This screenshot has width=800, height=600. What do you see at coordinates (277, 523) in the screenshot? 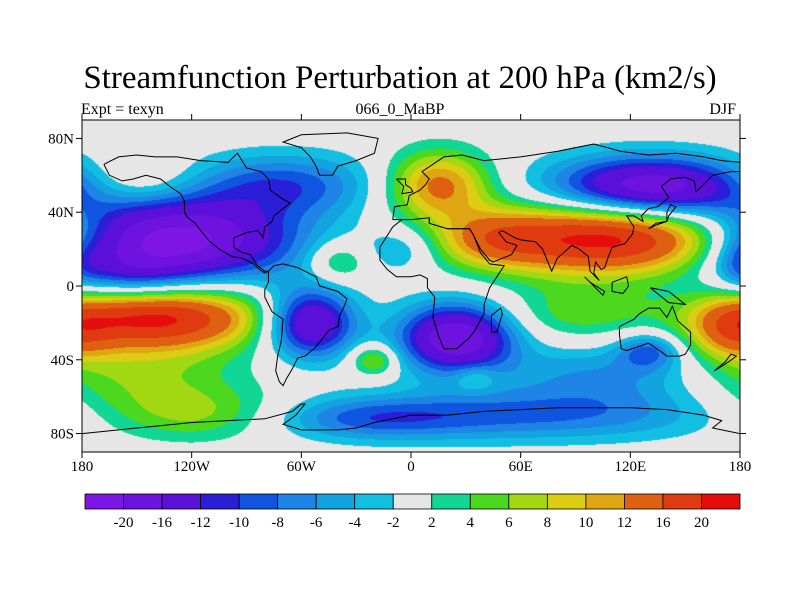
I see `colorbar-label: -8` at bounding box center [277, 523].